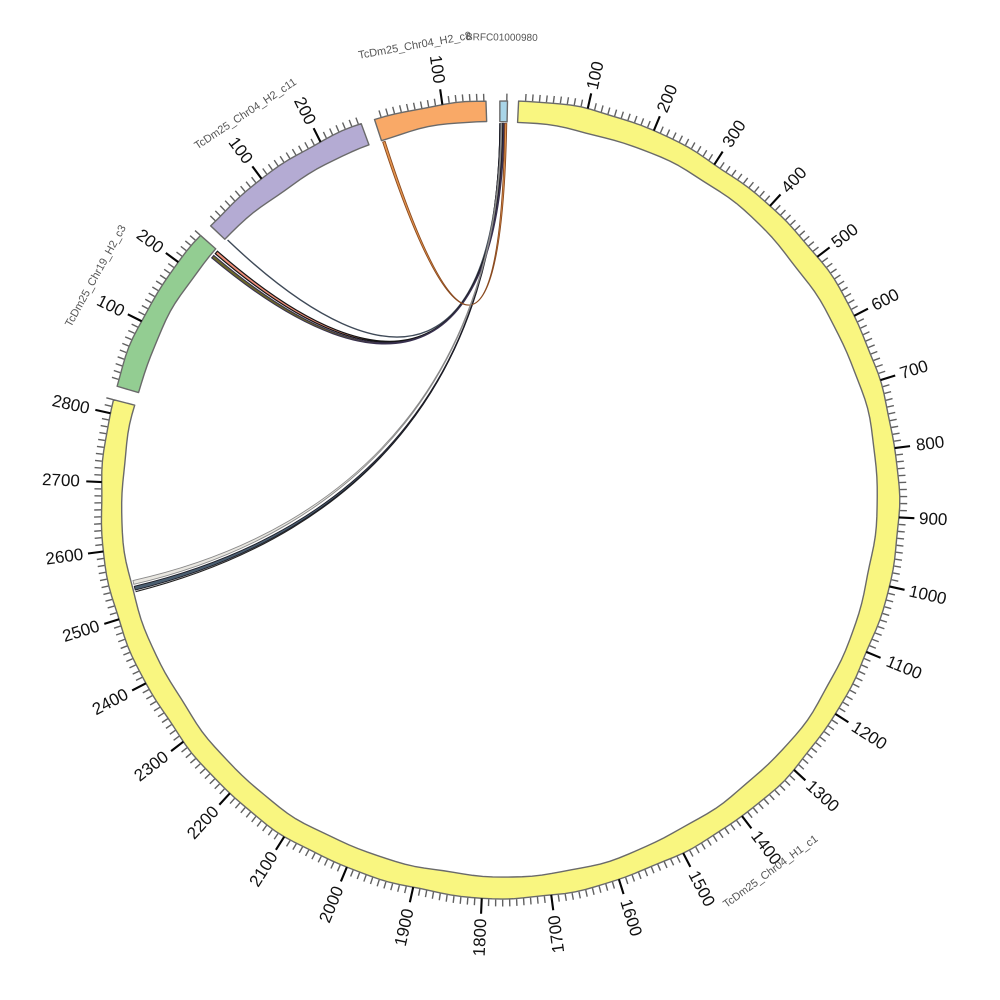 Image resolution: width=1000 pixels, height=1000 pixels. Describe the element at coordinates (64, 557) in the screenshot. I see `svg-text: 2600` at that location.